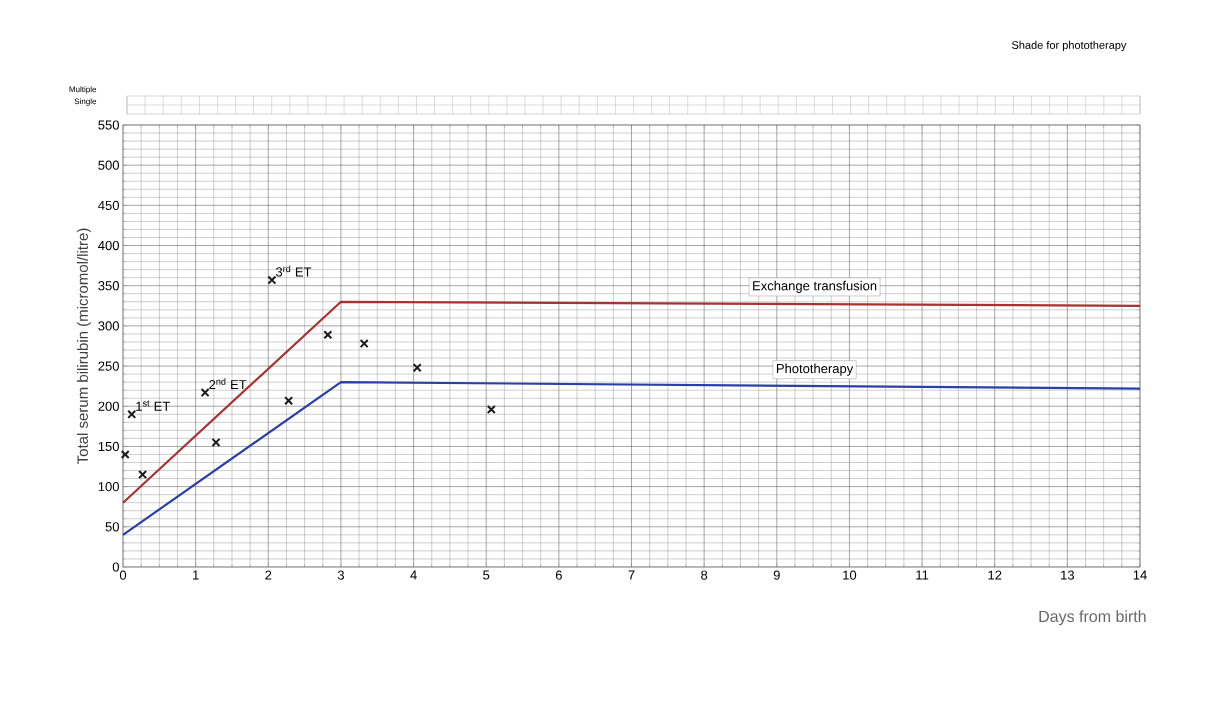 This screenshot has width=1218, height=704. Describe the element at coordinates (108, 366) in the screenshot. I see `y-tick-label: 250` at that location.